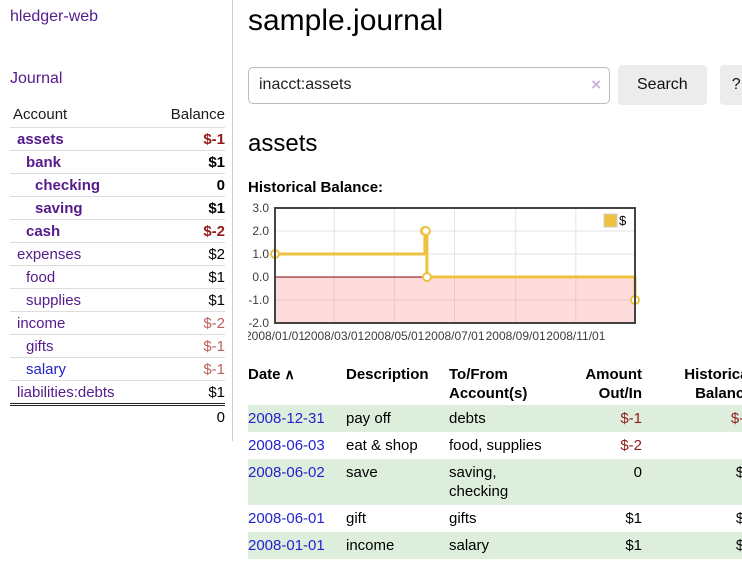 The width and height of the screenshot is (742, 582). I want to click on account-link: income, so click(41, 323).